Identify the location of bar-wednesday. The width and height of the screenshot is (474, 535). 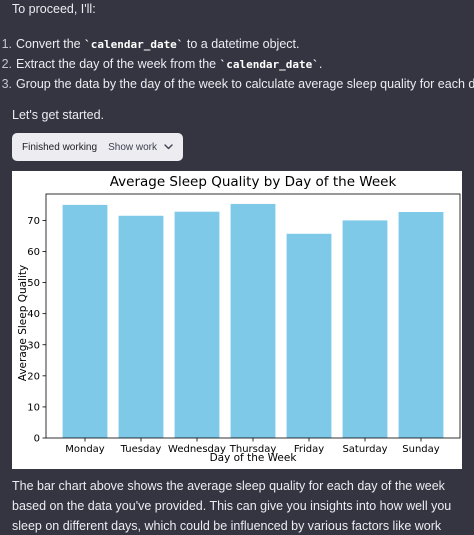
(197, 324).